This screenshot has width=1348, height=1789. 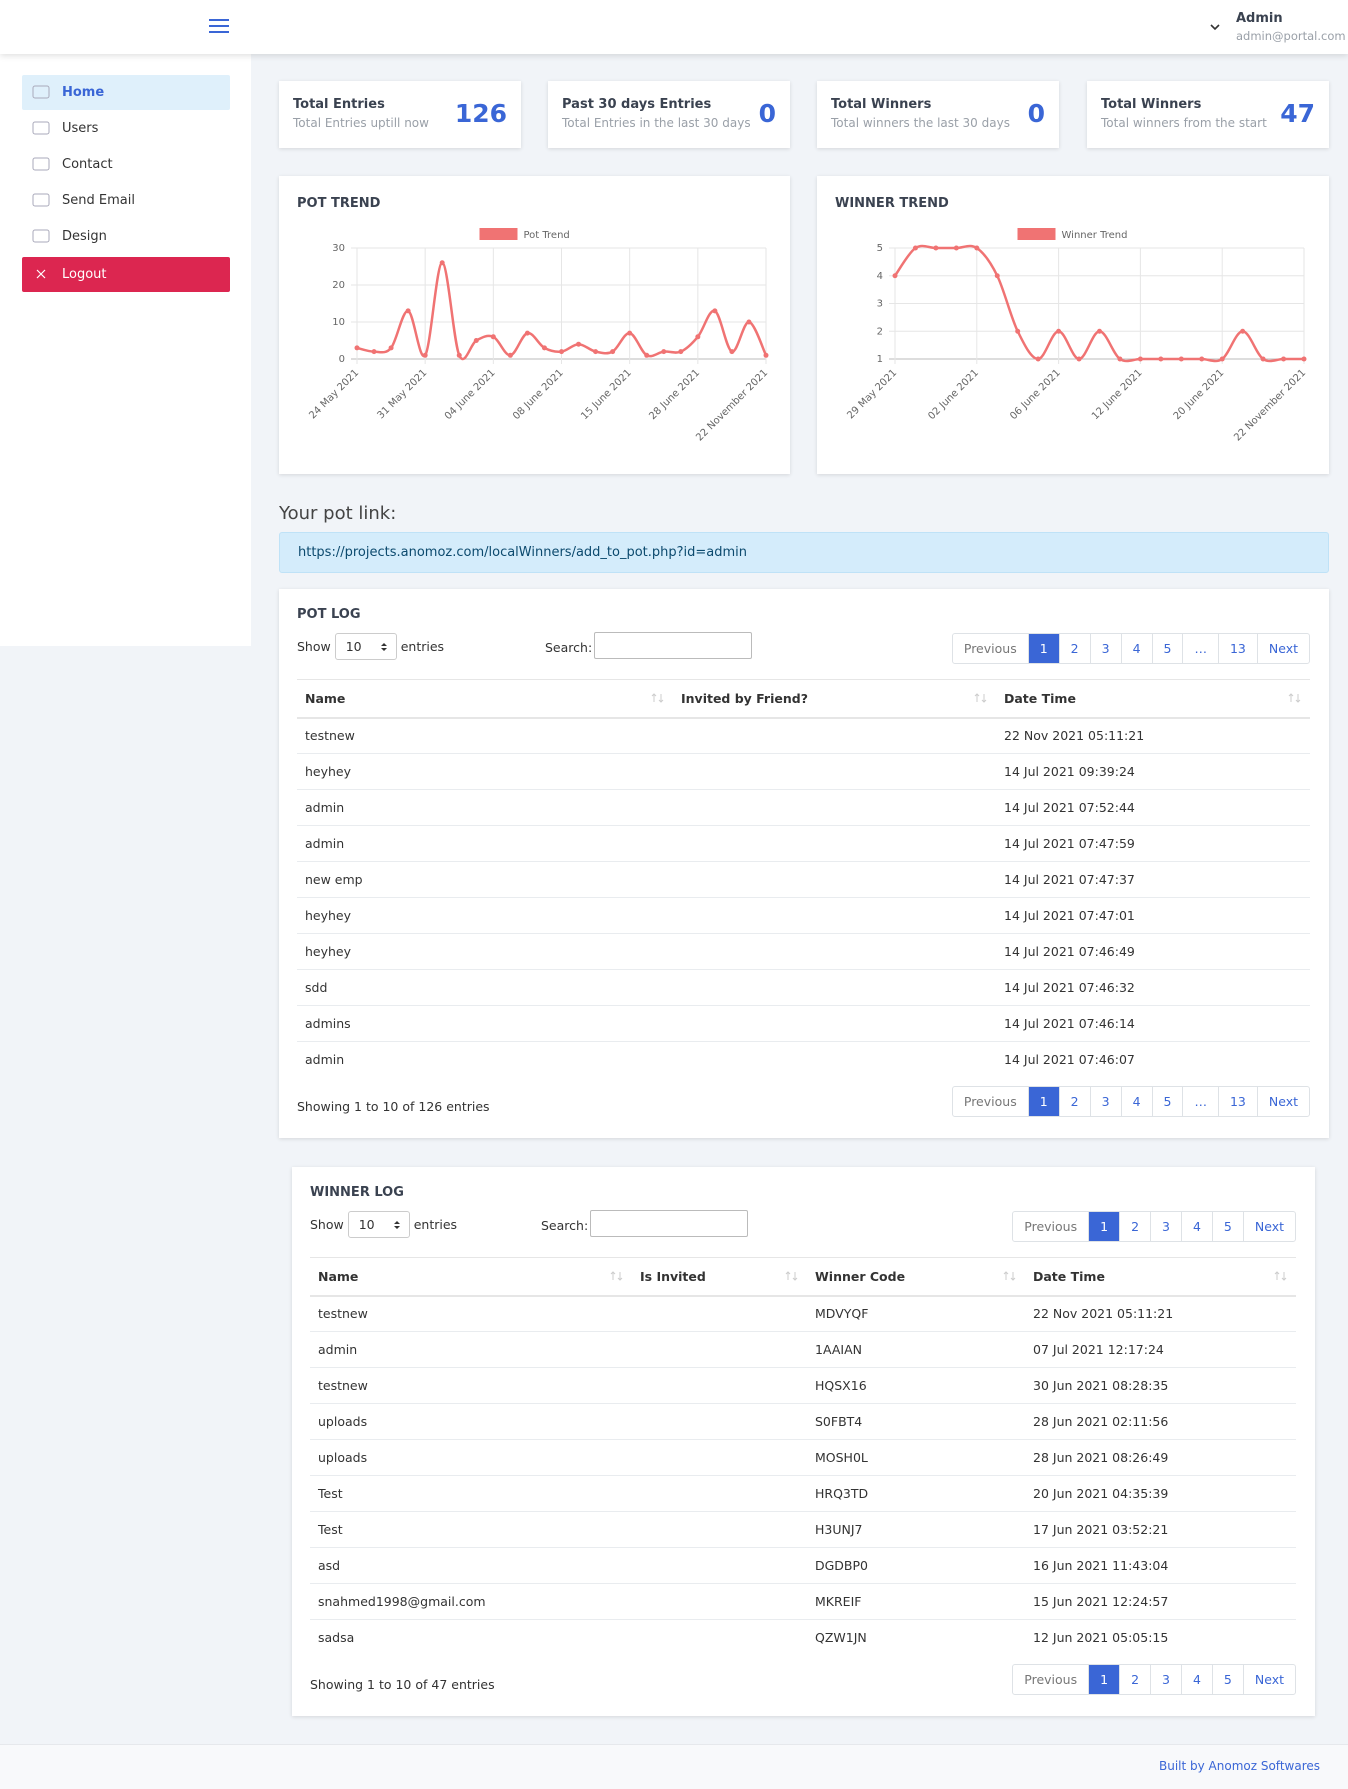 I want to click on pagination: Previous 1 2 3 4 5… 13 Next, so click(x=1130, y=648).